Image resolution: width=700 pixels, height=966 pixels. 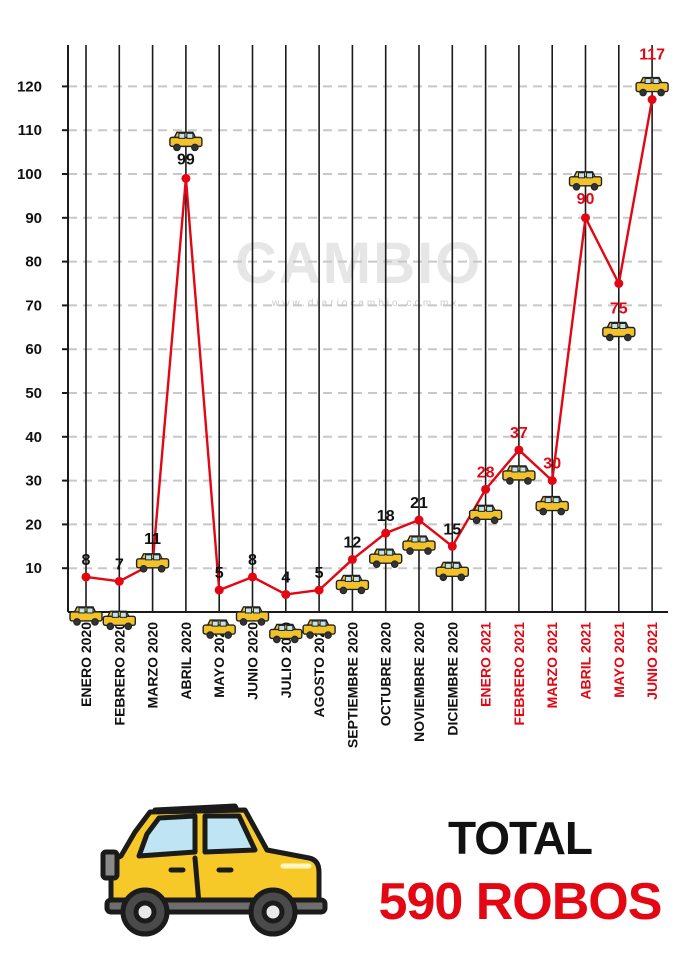 What do you see at coordinates (153, 665) in the screenshot?
I see `x-tick-label: MARZO 2020` at bounding box center [153, 665].